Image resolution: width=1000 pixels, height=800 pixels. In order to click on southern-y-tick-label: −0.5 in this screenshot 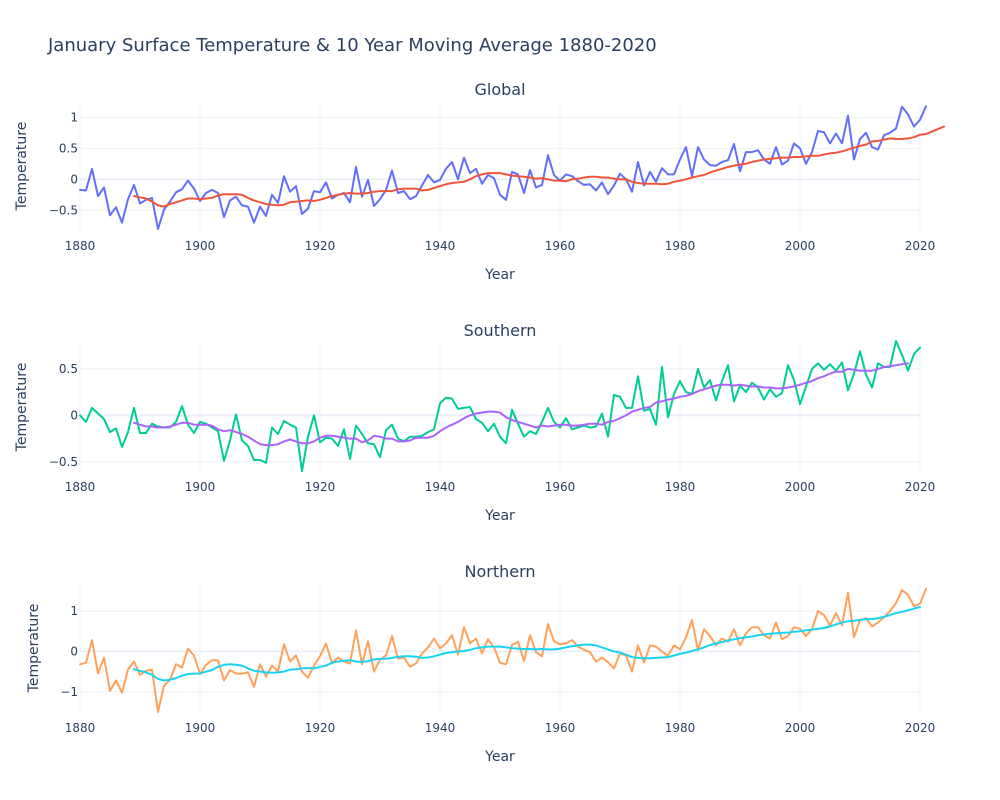, I will do `click(63, 462)`.